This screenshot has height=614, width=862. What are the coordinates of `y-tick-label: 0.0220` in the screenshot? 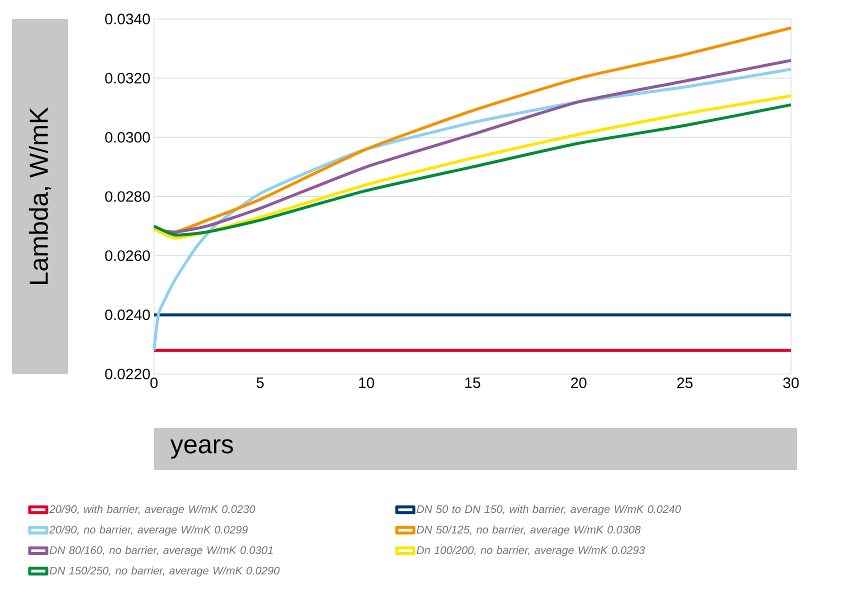 It's located at (127, 374).